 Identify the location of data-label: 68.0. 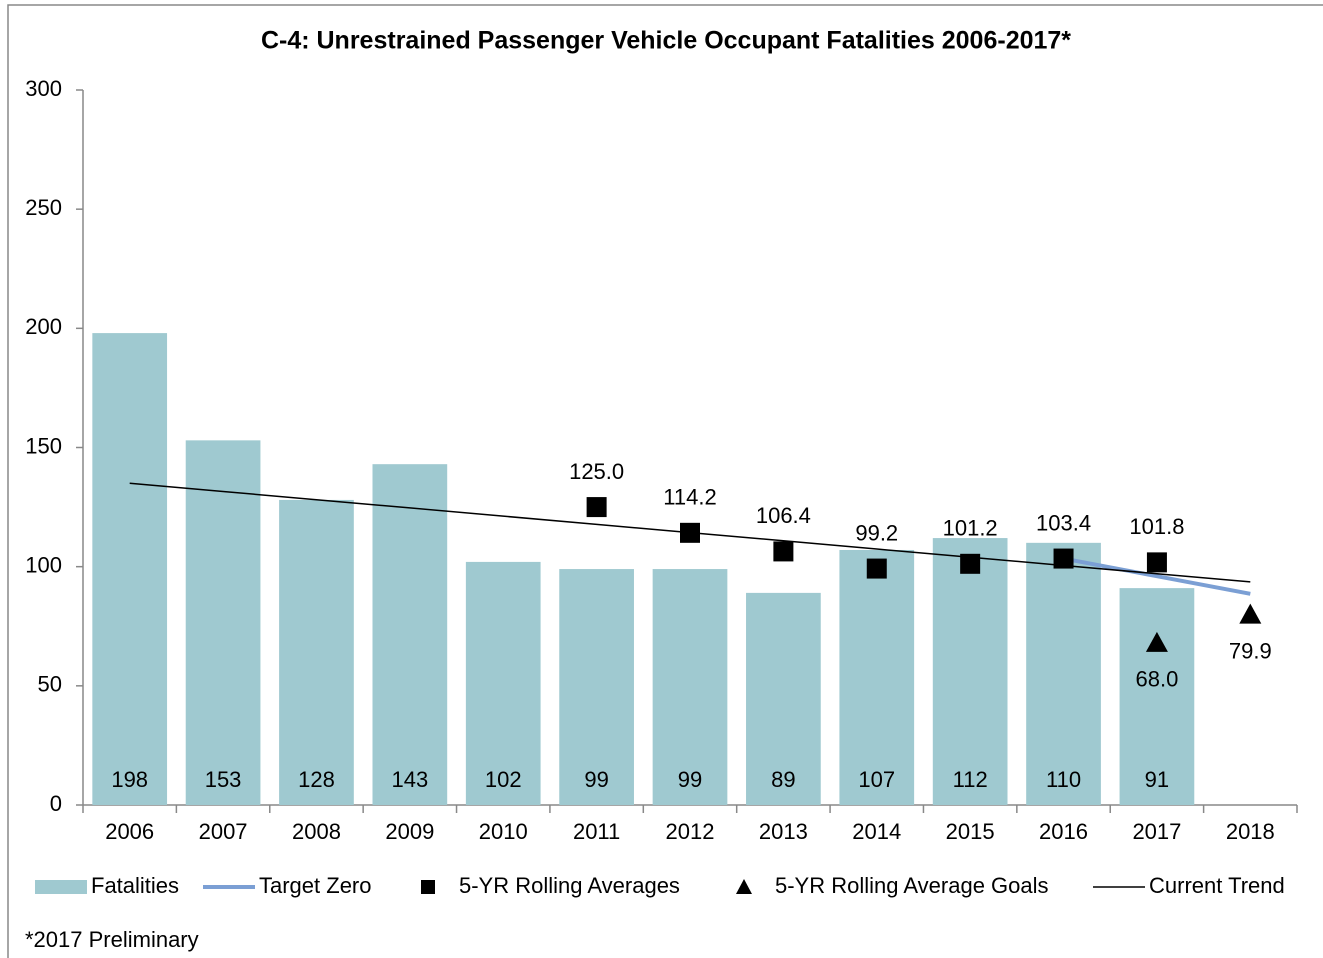
(1157, 679).